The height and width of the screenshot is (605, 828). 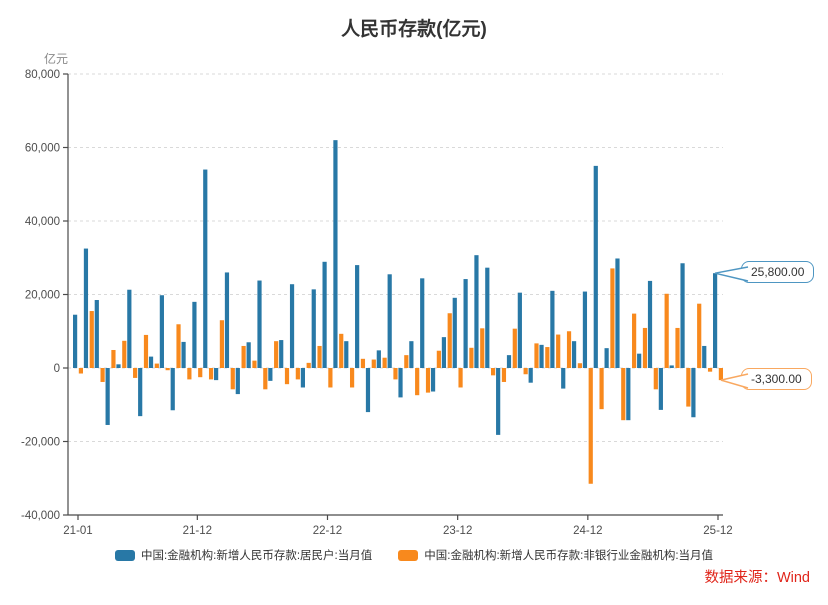 What do you see at coordinates (243, 555) in the screenshot?
I see `legend-item-household: 中国:金融机构:新增人民币存款:居民户:当月值` at bounding box center [243, 555].